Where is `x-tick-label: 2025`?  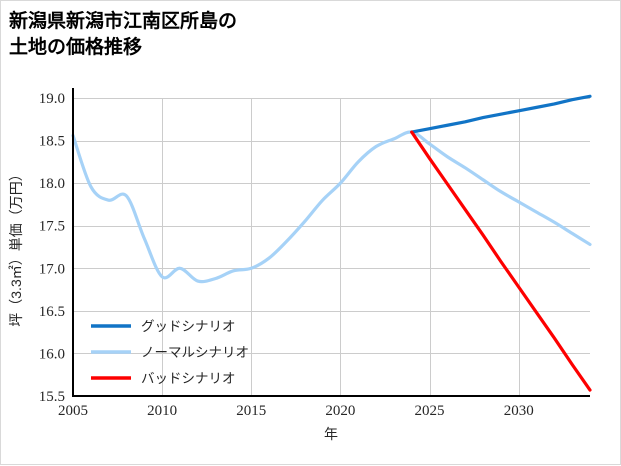 x-tick-label: 2025 is located at coordinates (430, 411).